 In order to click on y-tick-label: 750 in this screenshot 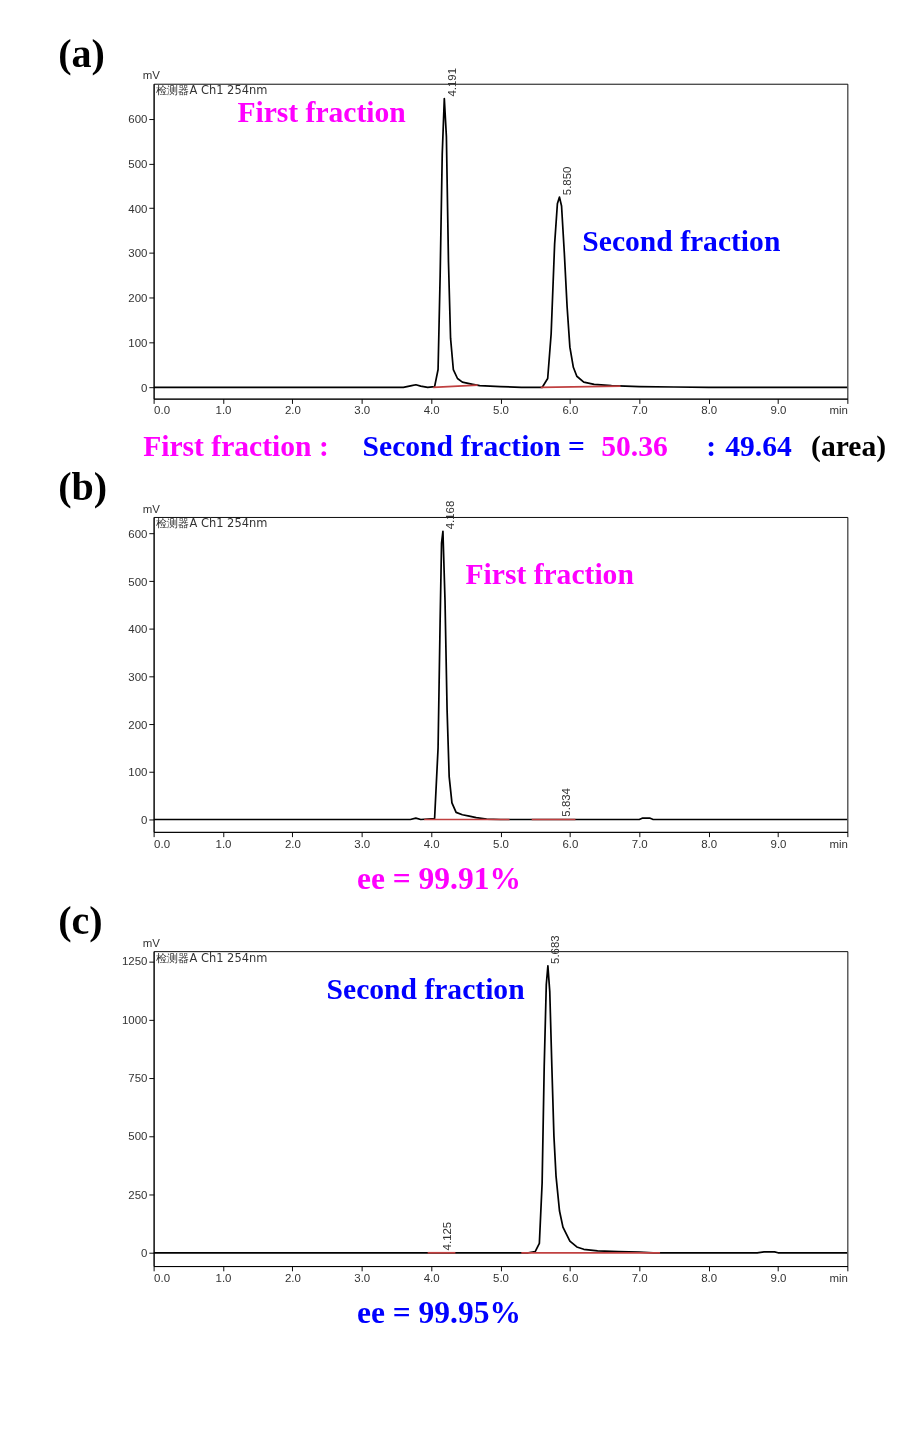, I will do `click(138, 1078)`.